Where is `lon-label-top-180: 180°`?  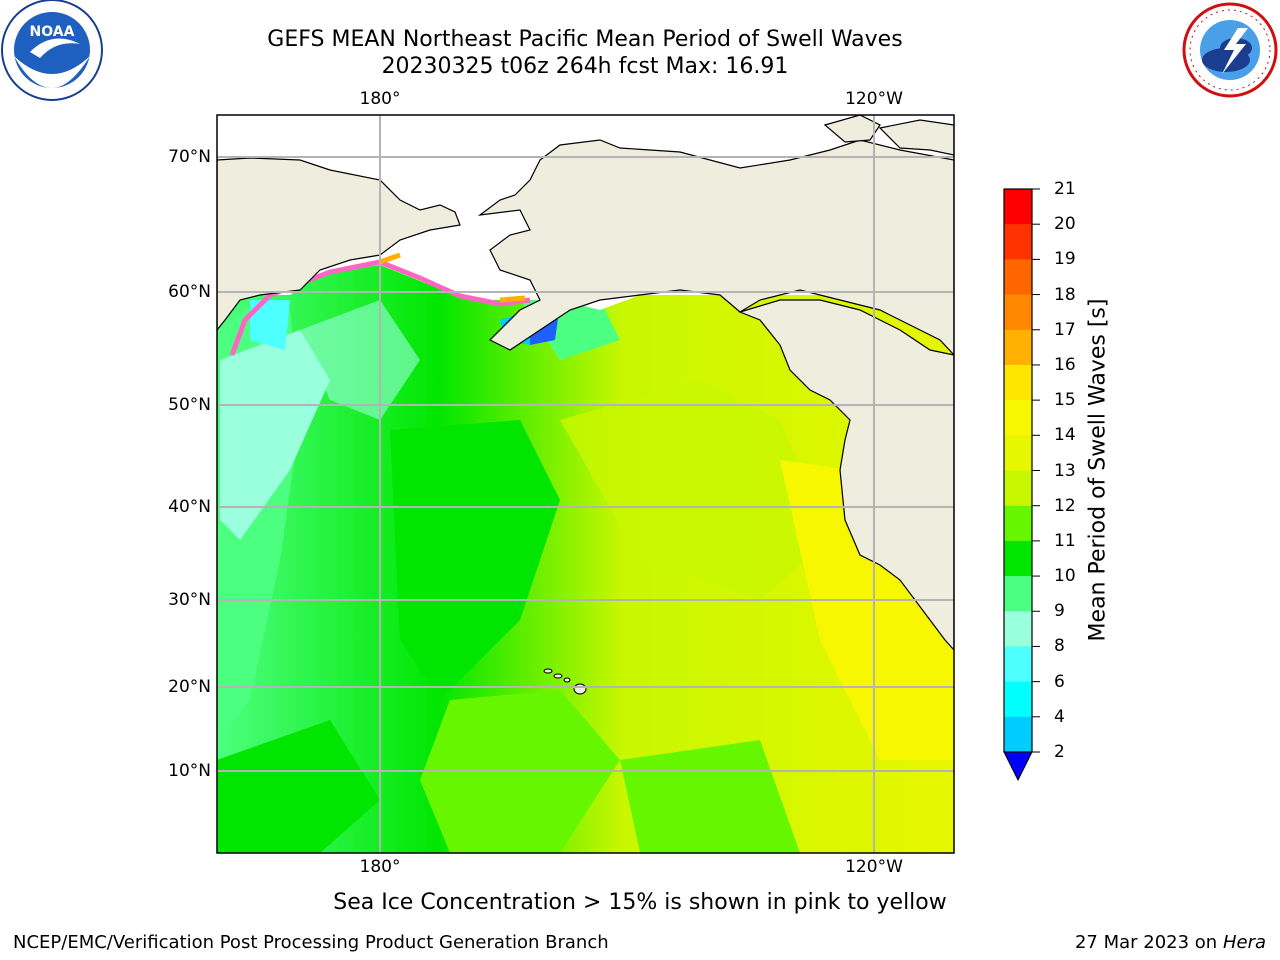
lon-label-top-180: 180° is located at coordinates (380, 99).